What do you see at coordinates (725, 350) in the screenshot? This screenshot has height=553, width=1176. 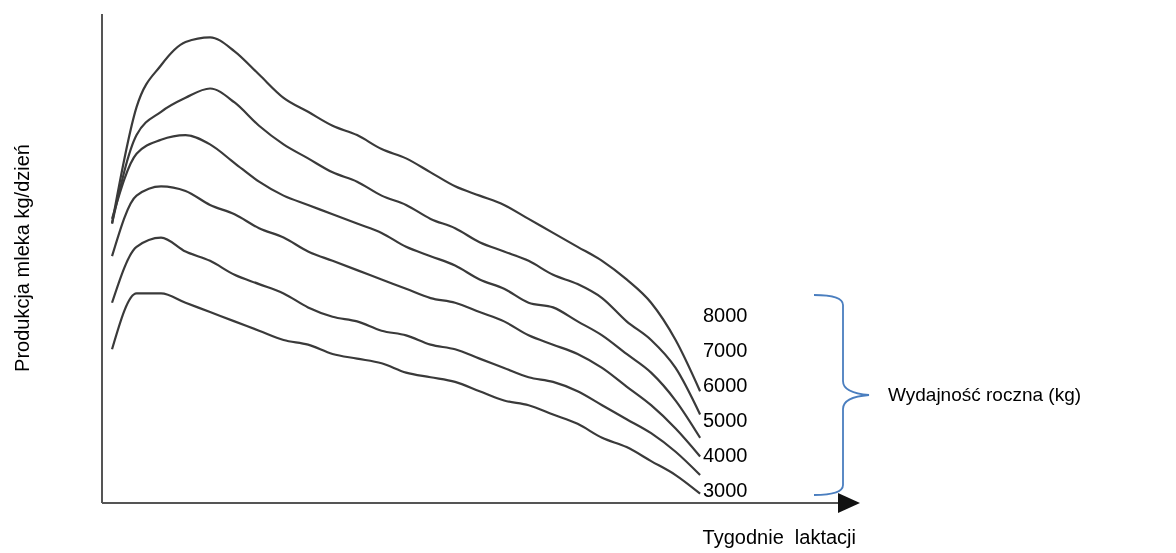 I see `series-label: 7000` at bounding box center [725, 350].